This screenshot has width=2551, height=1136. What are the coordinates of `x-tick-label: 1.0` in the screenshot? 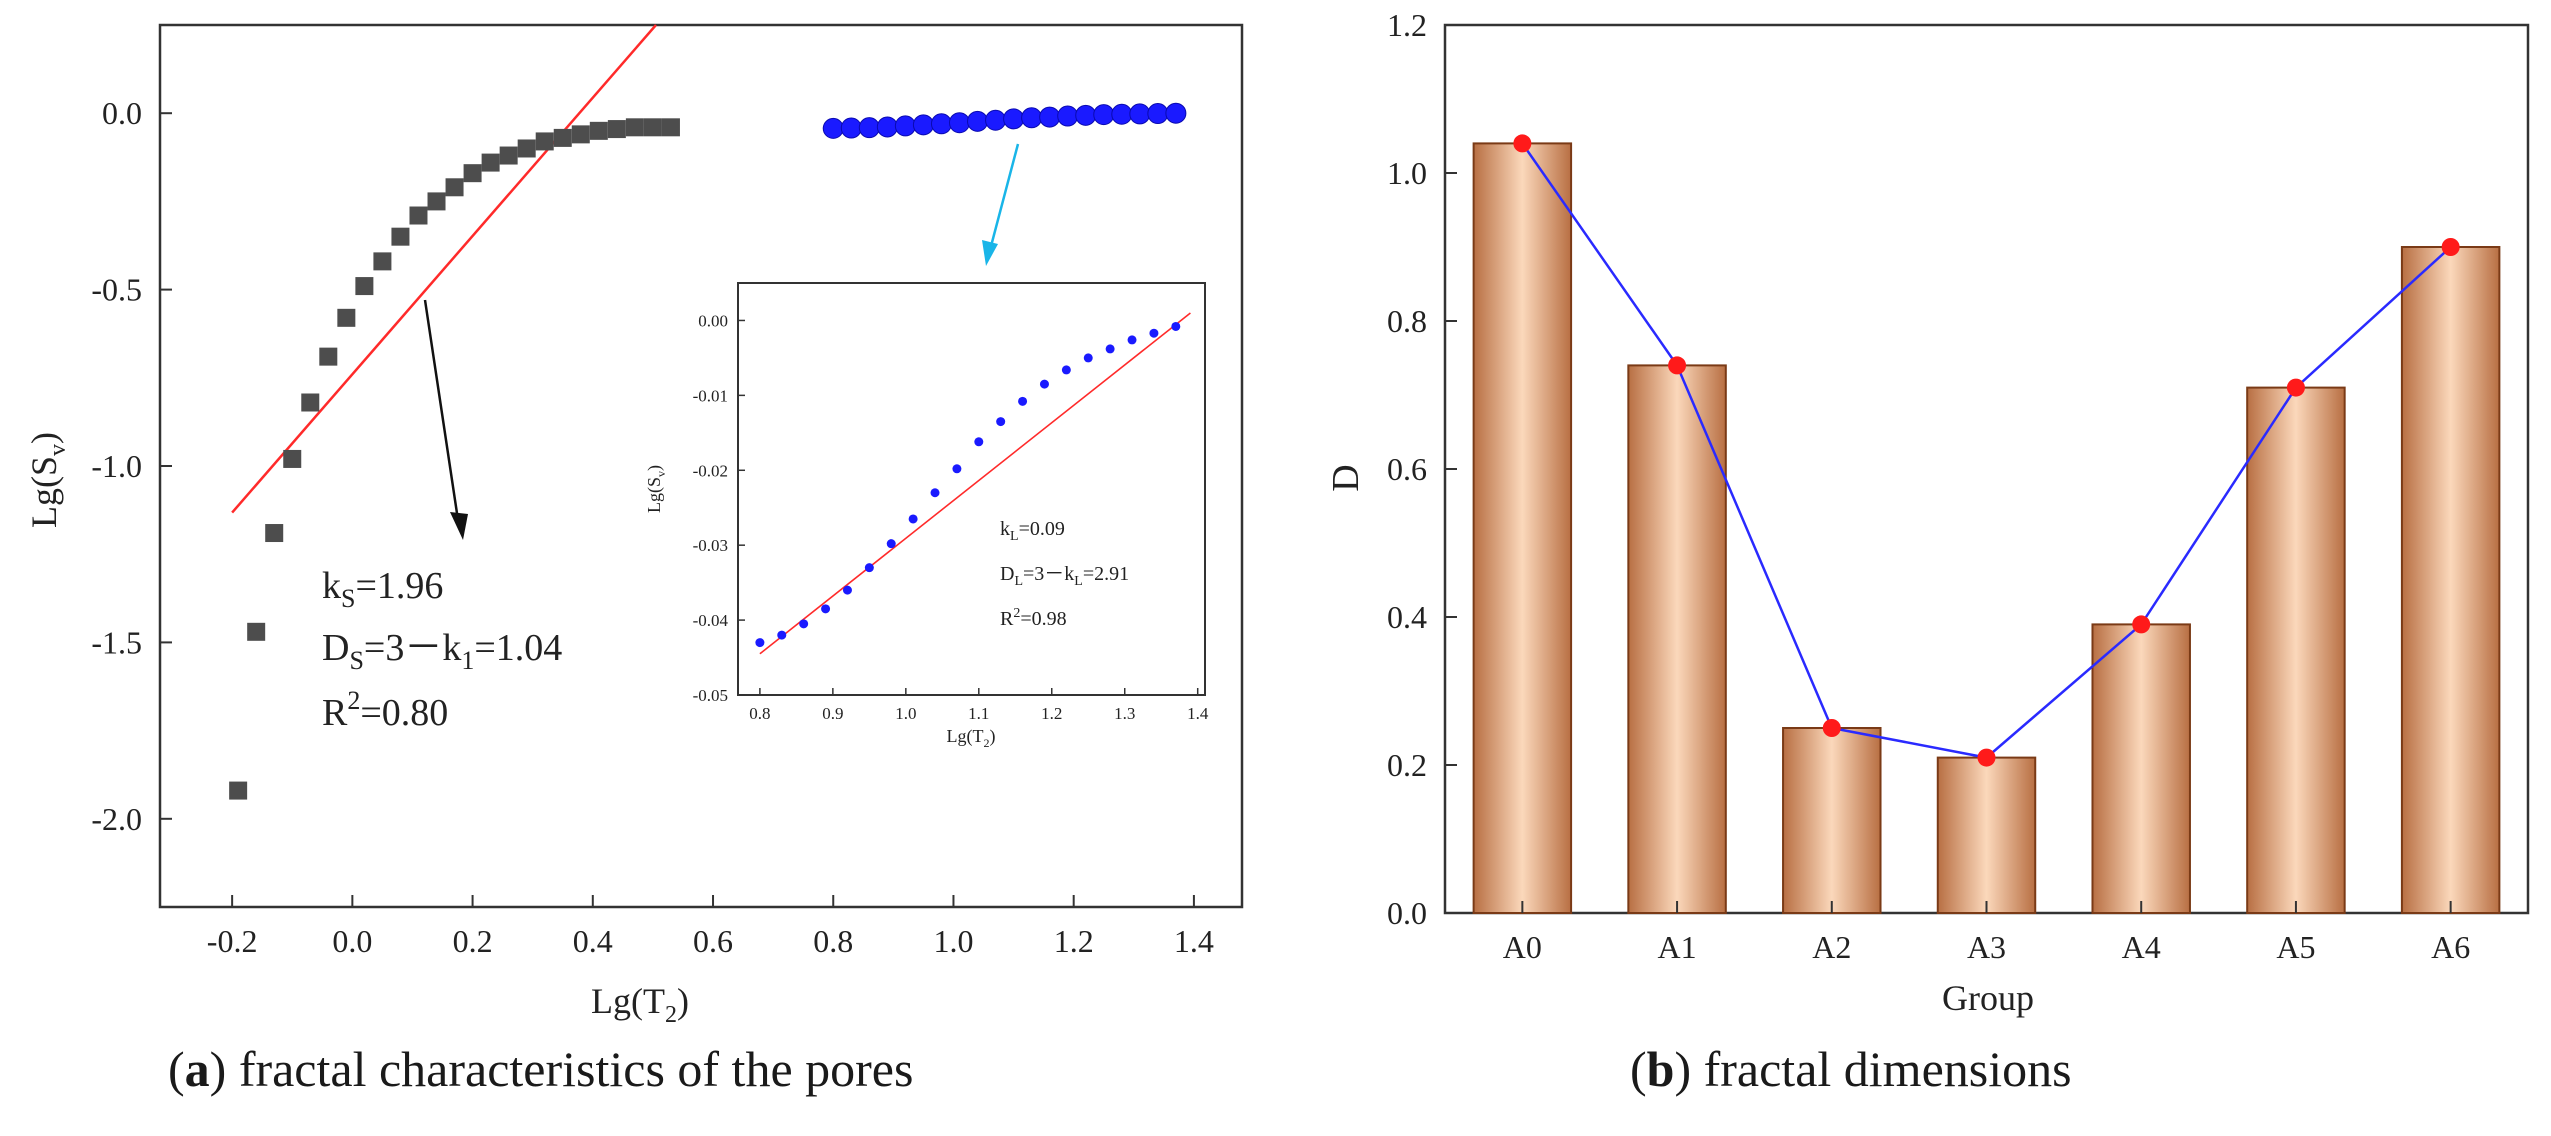 It's located at (953, 941).